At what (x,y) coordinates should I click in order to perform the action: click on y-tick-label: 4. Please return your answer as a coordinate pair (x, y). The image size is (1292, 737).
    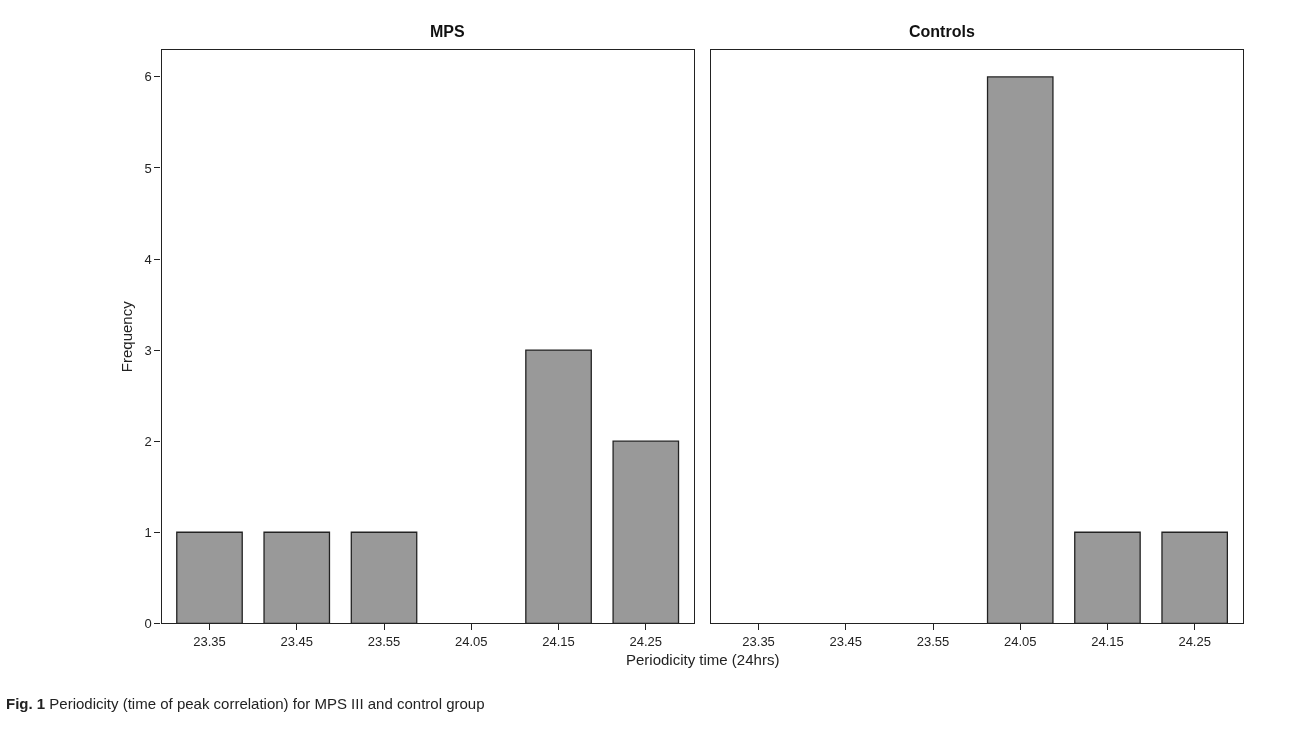
    Looking at the image, I should click on (148, 259).